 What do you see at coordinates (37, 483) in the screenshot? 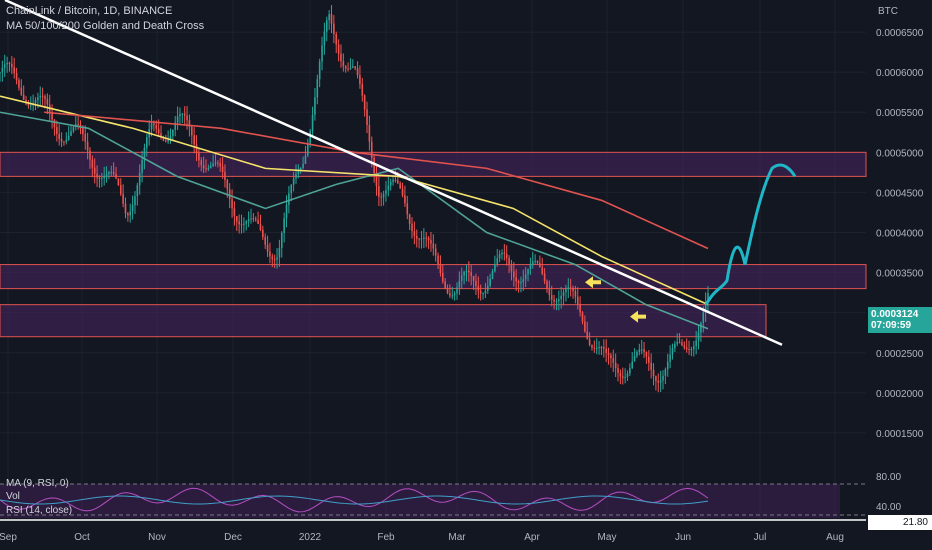
I see `rsi-ma-label: MA (9, RSI, 0)` at bounding box center [37, 483].